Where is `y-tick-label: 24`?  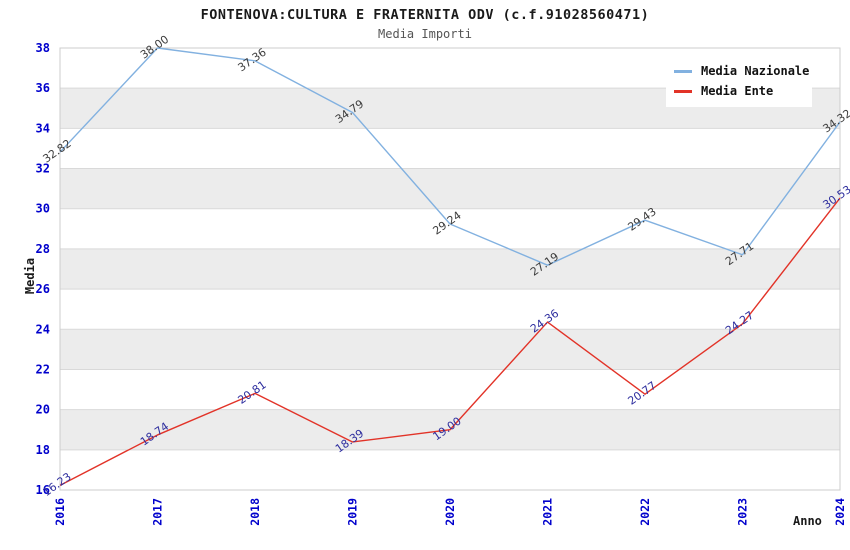 y-tick-label: 24 is located at coordinates (43, 329).